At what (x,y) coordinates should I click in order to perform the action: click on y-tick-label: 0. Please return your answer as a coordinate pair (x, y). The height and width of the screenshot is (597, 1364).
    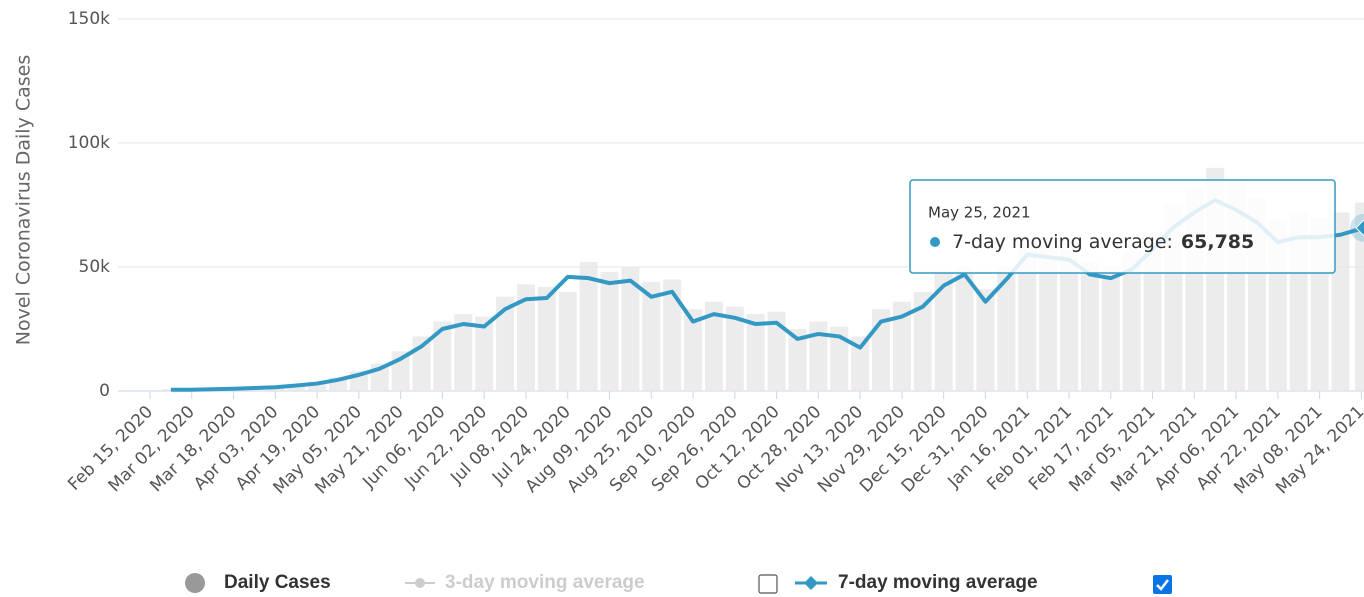
    Looking at the image, I should click on (104, 391).